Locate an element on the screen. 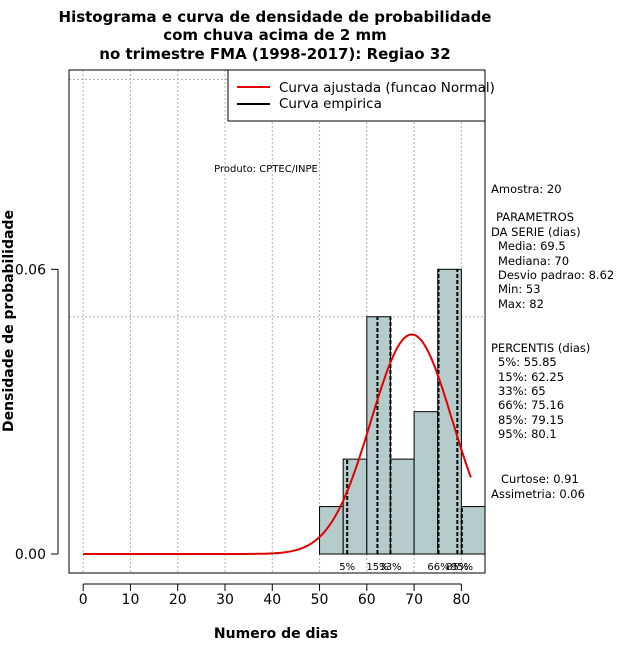 The width and height of the screenshot is (640, 660). stat-p85: 85%: 79.15 is located at coordinates (531, 420).